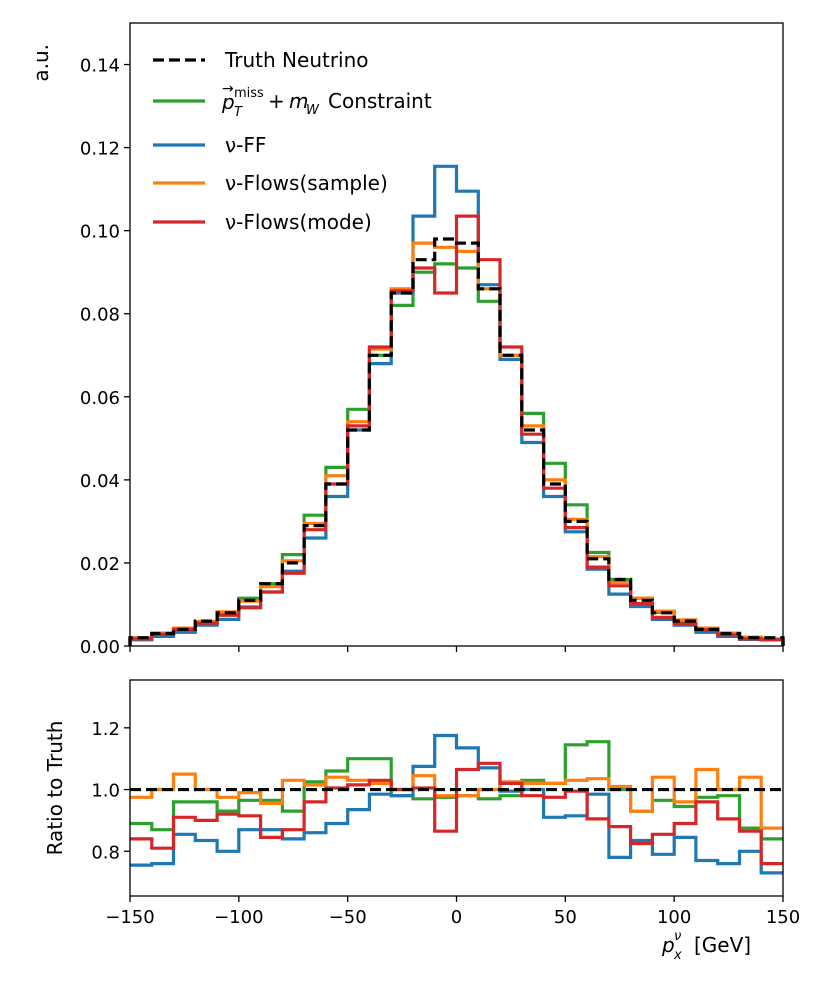  I want to click on x-tick-label: 100, so click(674, 917).